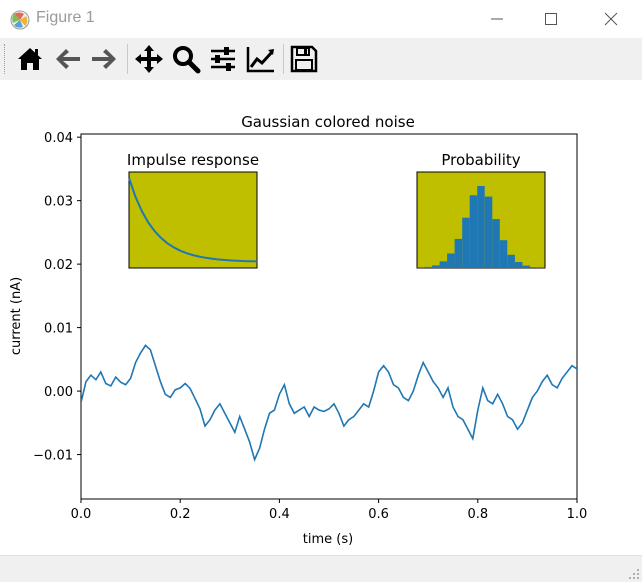  Describe the element at coordinates (477, 514) in the screenshot. I see `x-tick-label: 0.8` at that location.